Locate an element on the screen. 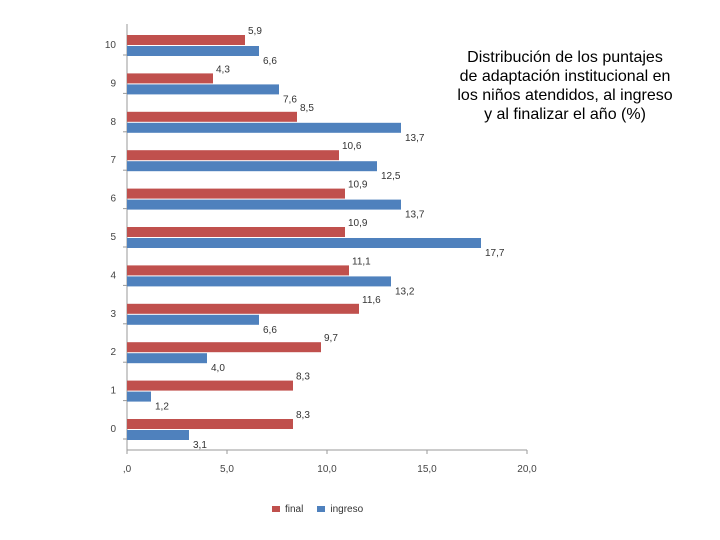  data-label-final: 4,3 is located at coordinates (223, 69).